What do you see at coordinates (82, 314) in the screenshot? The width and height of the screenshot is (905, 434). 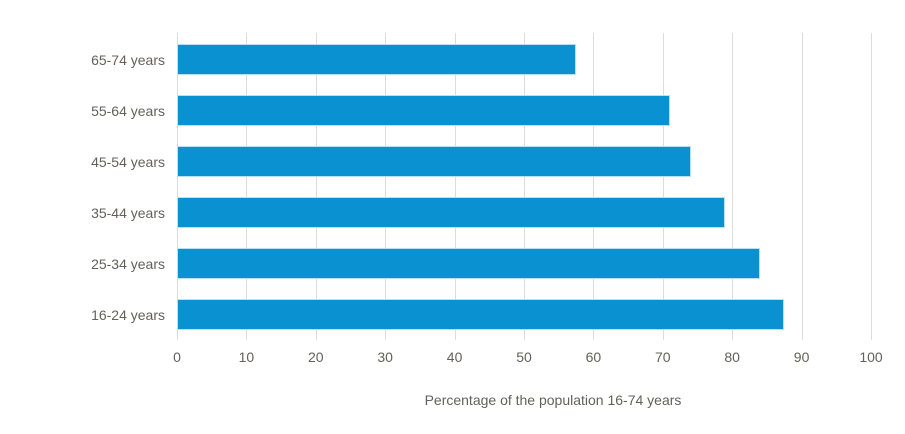 I see `category-row-16-24-years: 16-24 years` at bounding box center [82, 314].